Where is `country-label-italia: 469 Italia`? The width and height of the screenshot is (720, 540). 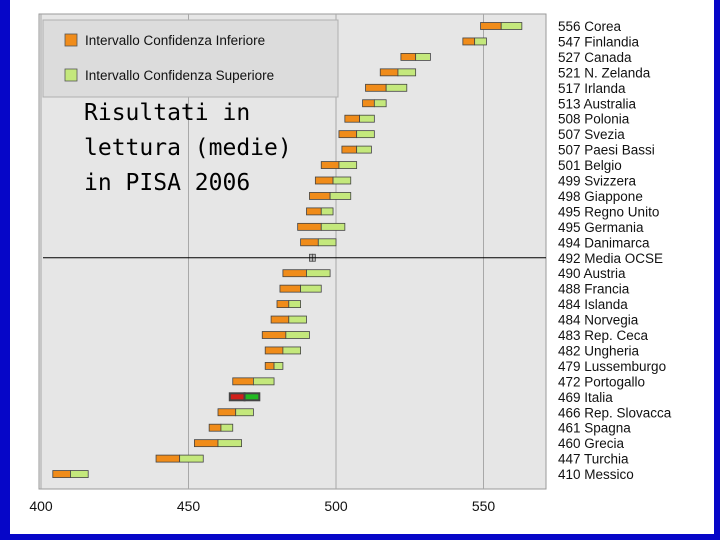
country-label-italia: 469 Italia is located at coordinates (585, 397).